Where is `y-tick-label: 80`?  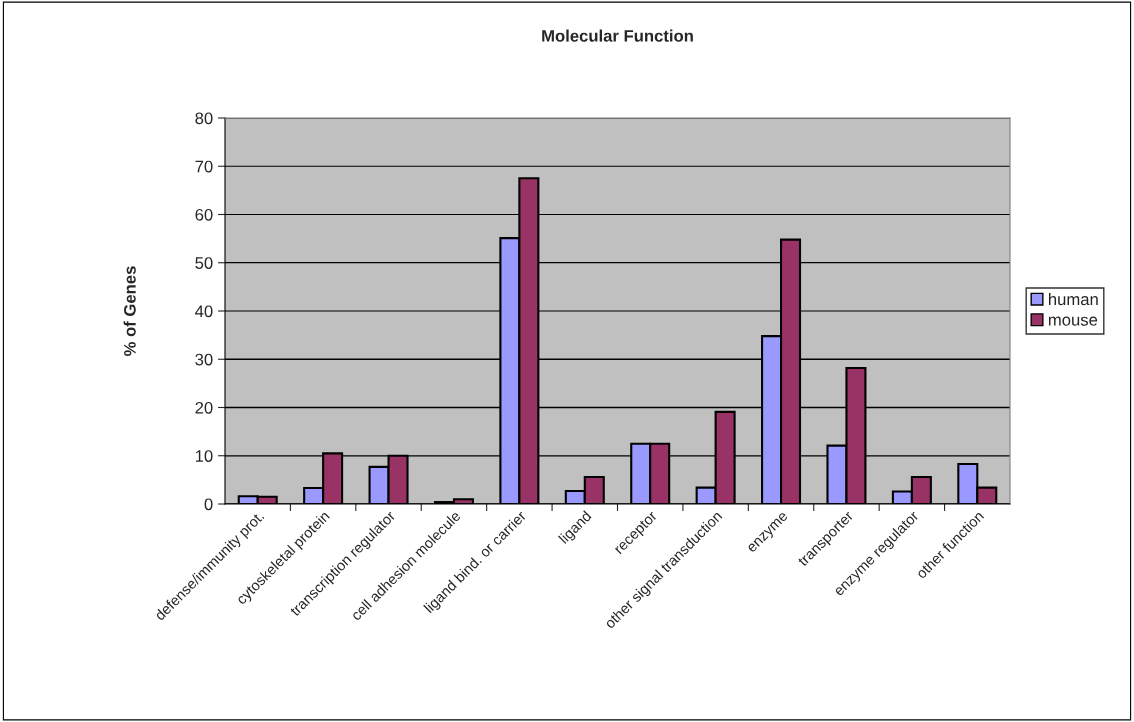 y-tick-label: 80 is located at coordinates (204, 118).